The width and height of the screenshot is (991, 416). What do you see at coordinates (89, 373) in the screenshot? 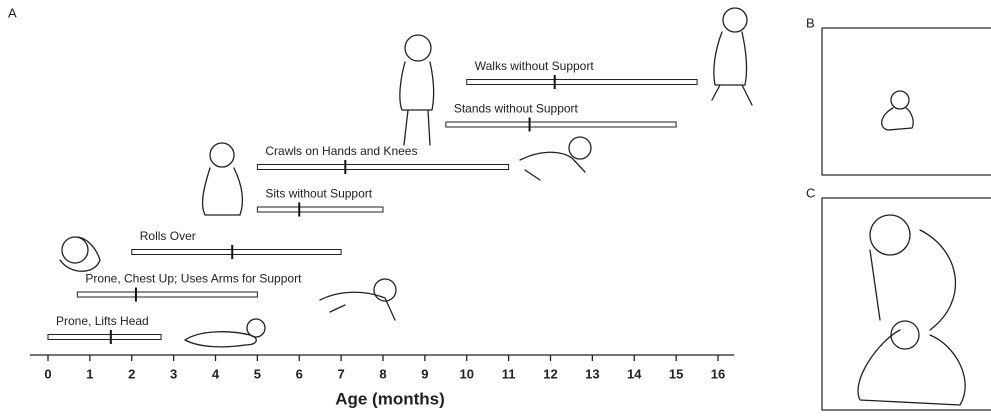
I see `x-tick-label: 1` at bounding box center [89, 373].